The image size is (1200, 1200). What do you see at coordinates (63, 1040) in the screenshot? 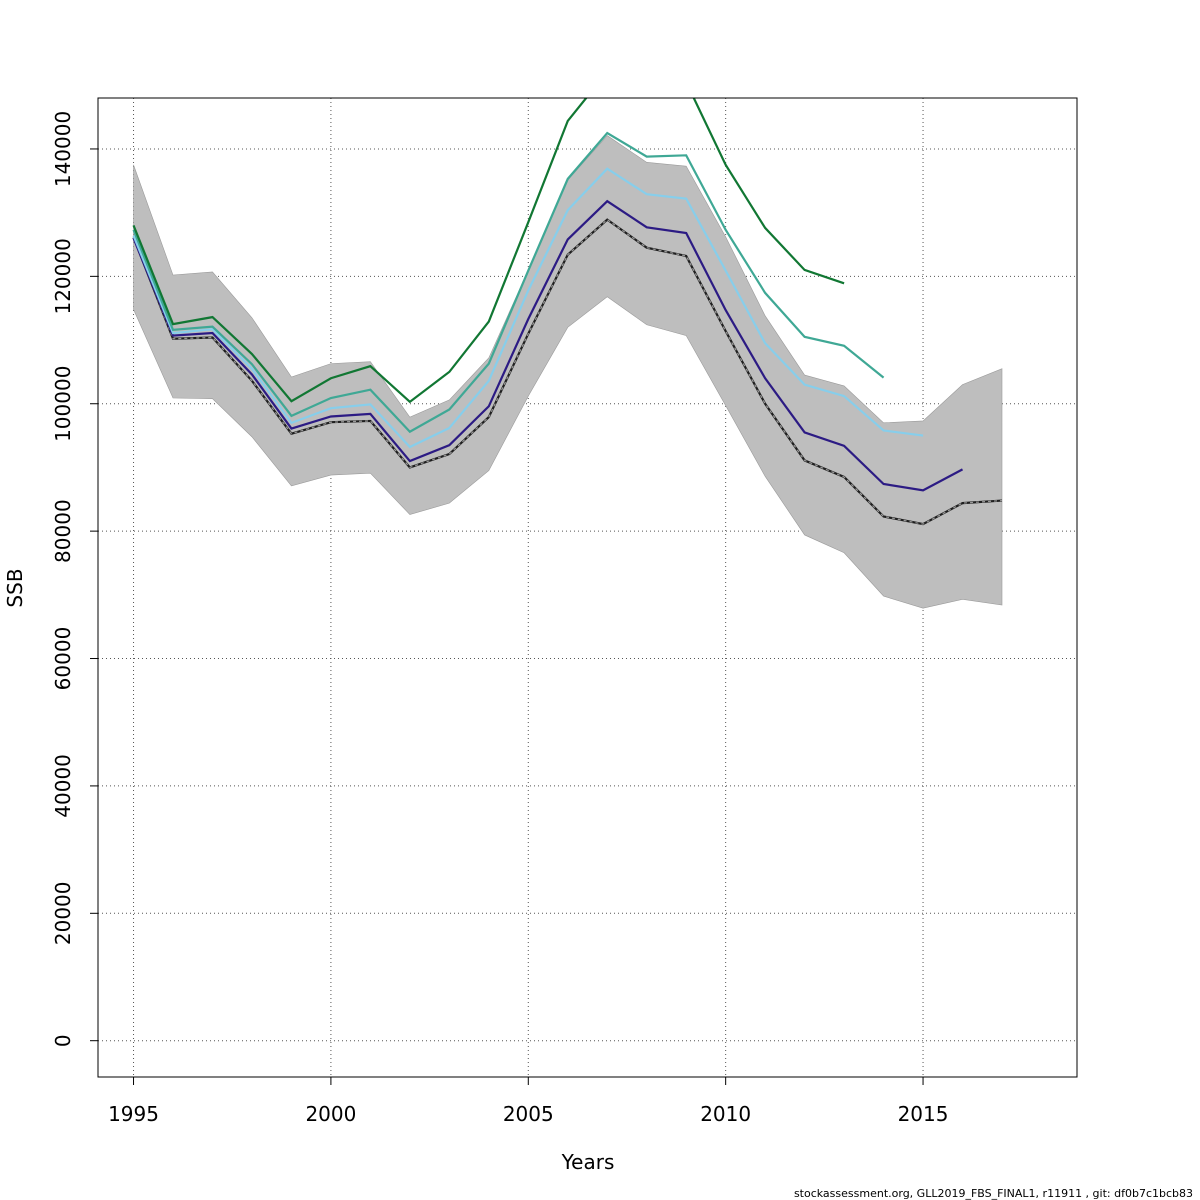
I see `y-tick-label: 0` at bounding box center [63, 1040].